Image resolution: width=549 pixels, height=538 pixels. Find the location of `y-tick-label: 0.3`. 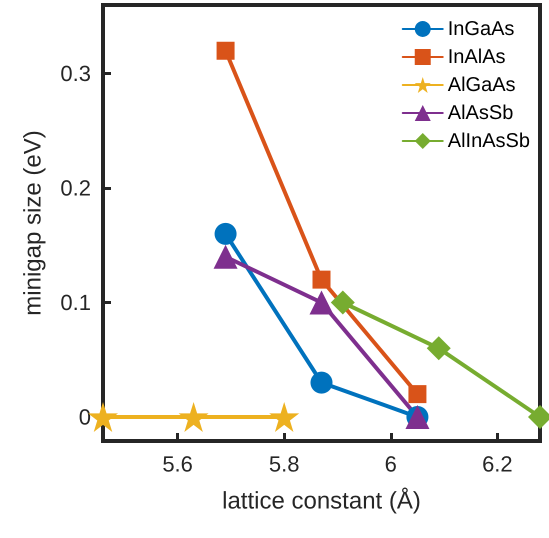

y-tick-label: 0.3 is located at coordinates (75, 73).